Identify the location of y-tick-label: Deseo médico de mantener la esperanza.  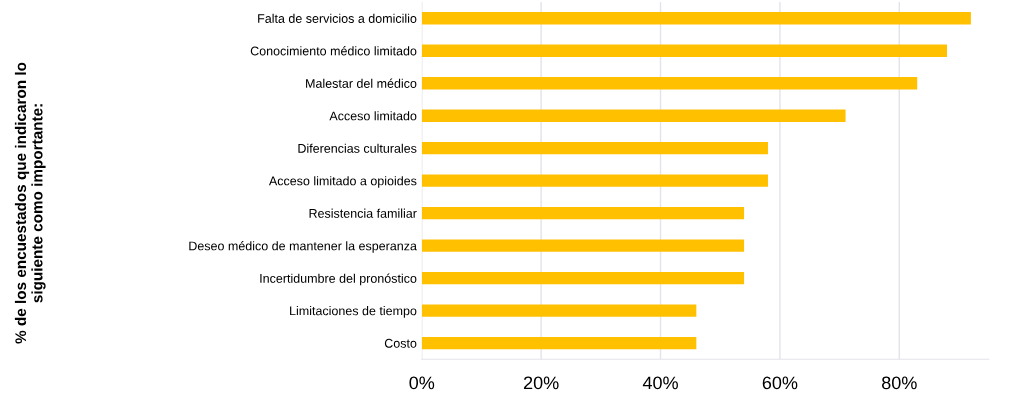
(303, 247).